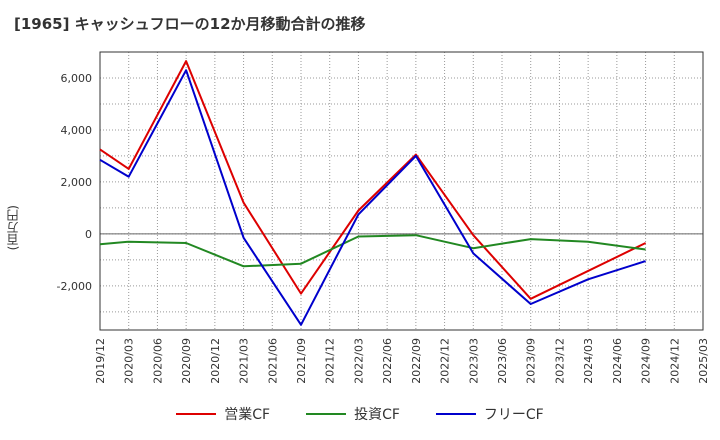 The image size is (720, 440). Describe the element at coordinates (473, 361) in the screenshot. I see `x-tick-label: 2023/03` at that location.